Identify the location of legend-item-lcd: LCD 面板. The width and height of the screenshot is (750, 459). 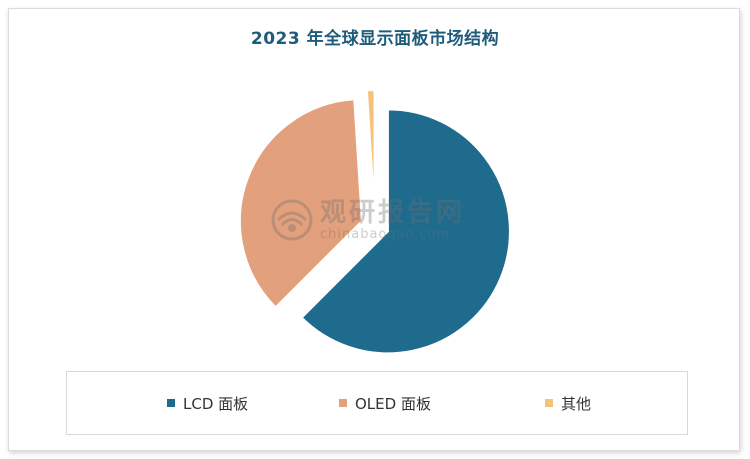
(207, 403).